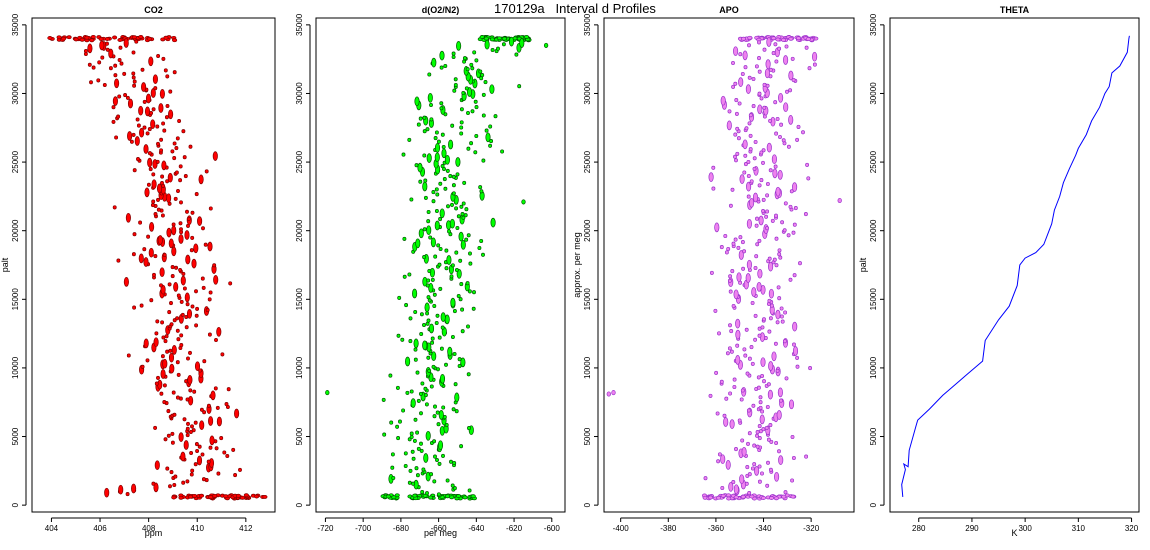 The image size is (1150, 550). What do you see at coordinates (546, 45) in the screenshot?
I see `outlier-point` at bounding box center [546, 45].